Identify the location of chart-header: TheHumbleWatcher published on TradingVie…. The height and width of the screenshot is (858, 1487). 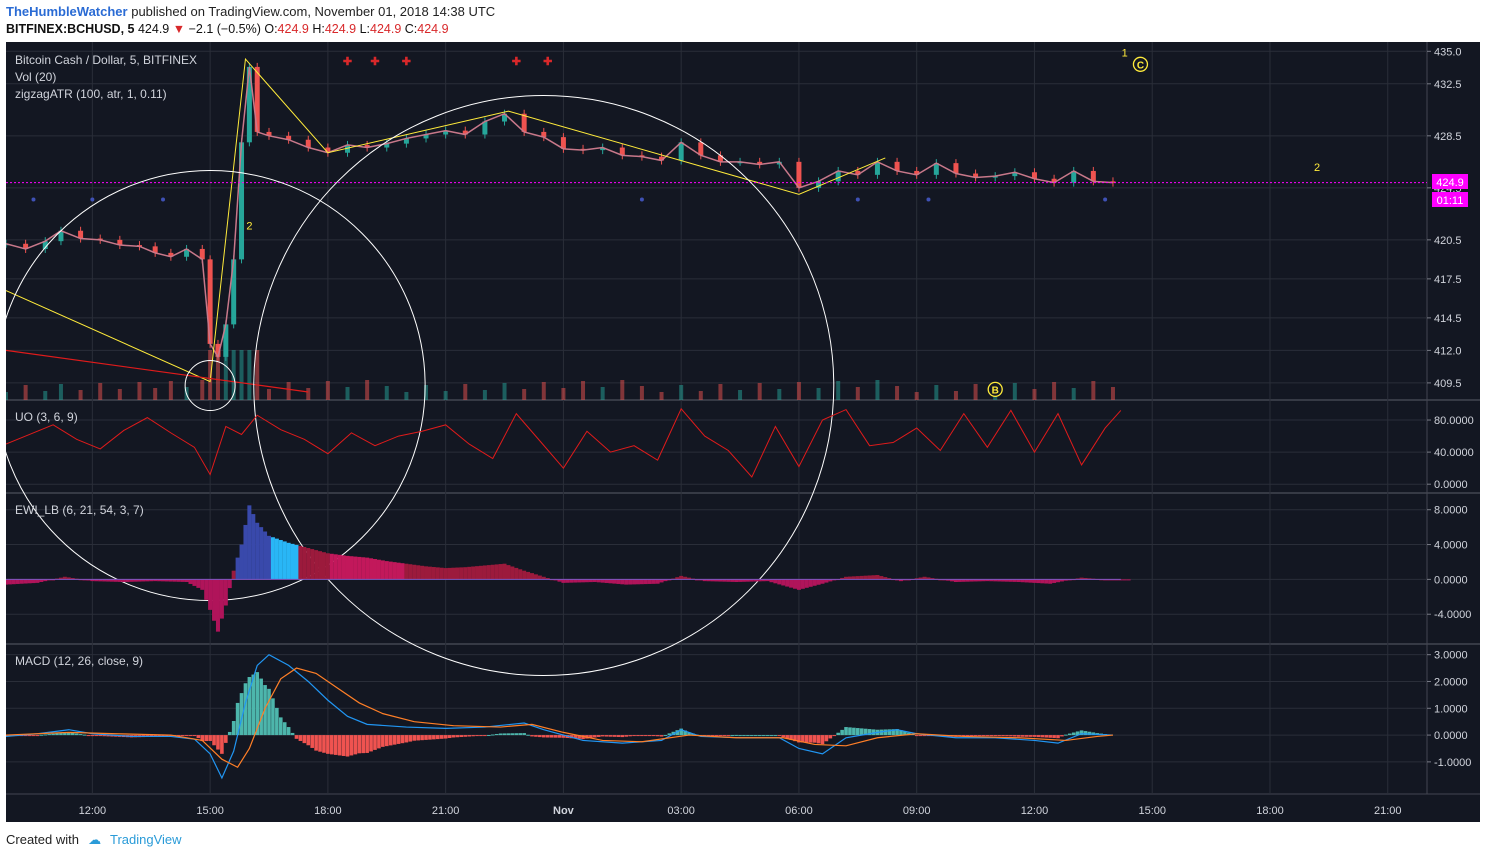
(743, 21).